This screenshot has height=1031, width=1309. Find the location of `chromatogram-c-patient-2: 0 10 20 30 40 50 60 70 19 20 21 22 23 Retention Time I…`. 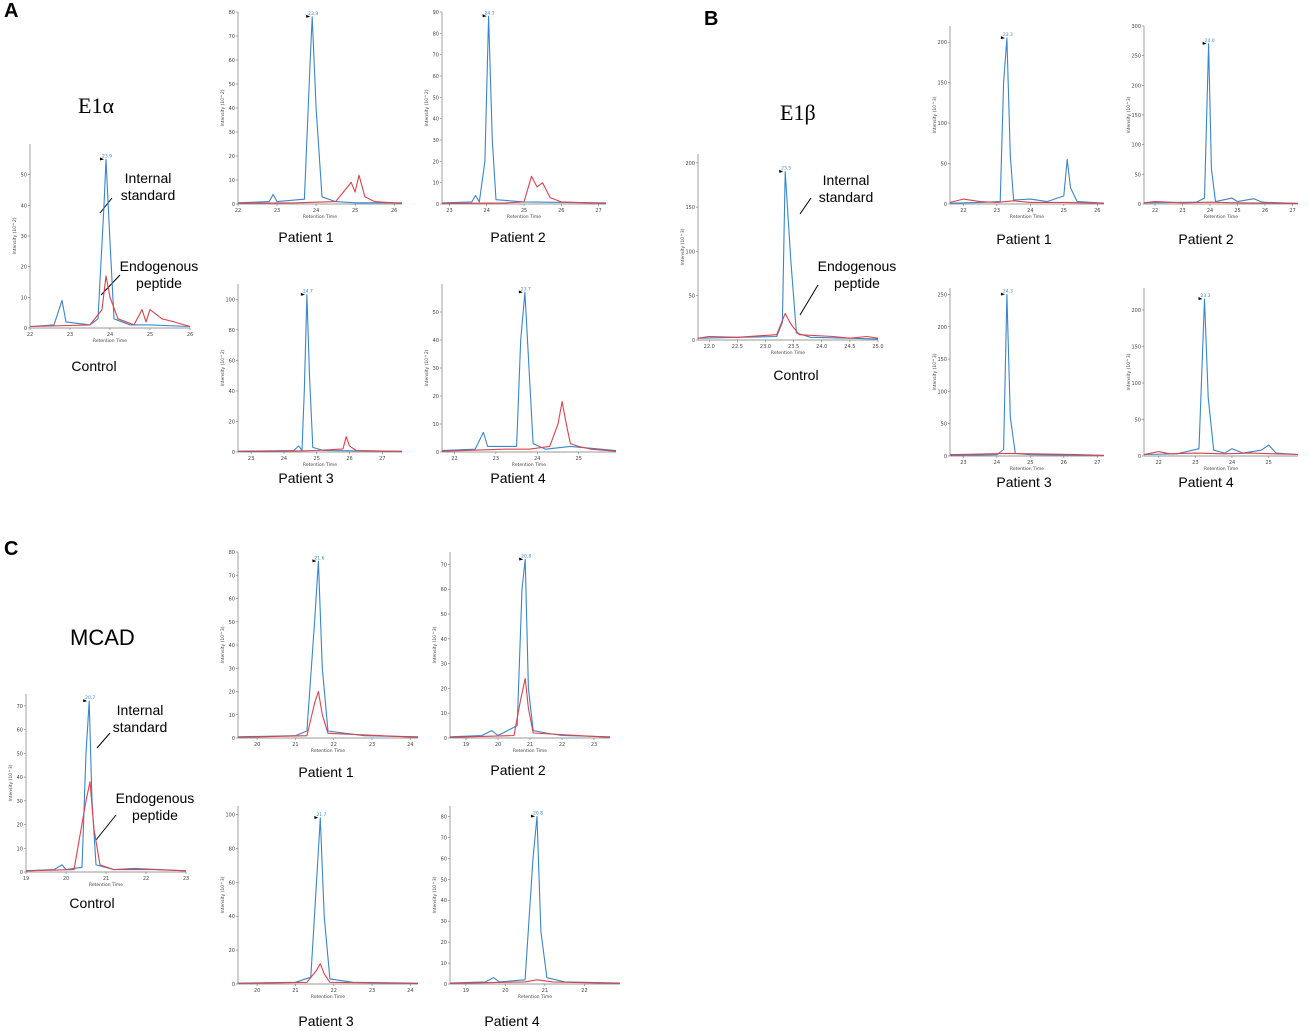

chromatogram-c-patient-2: 0 10 20 30 40 50 60 70 19 20 21 22 23 Retention Time I… is located at coordinates (521, 653).